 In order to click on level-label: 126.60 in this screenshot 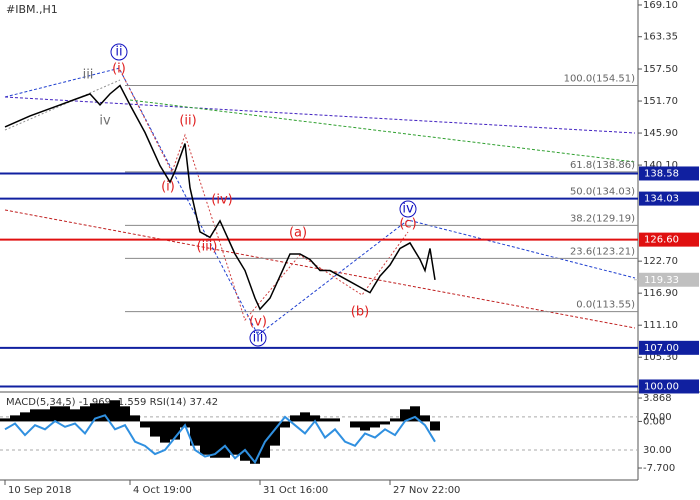, I will do `click(661, 240)`.